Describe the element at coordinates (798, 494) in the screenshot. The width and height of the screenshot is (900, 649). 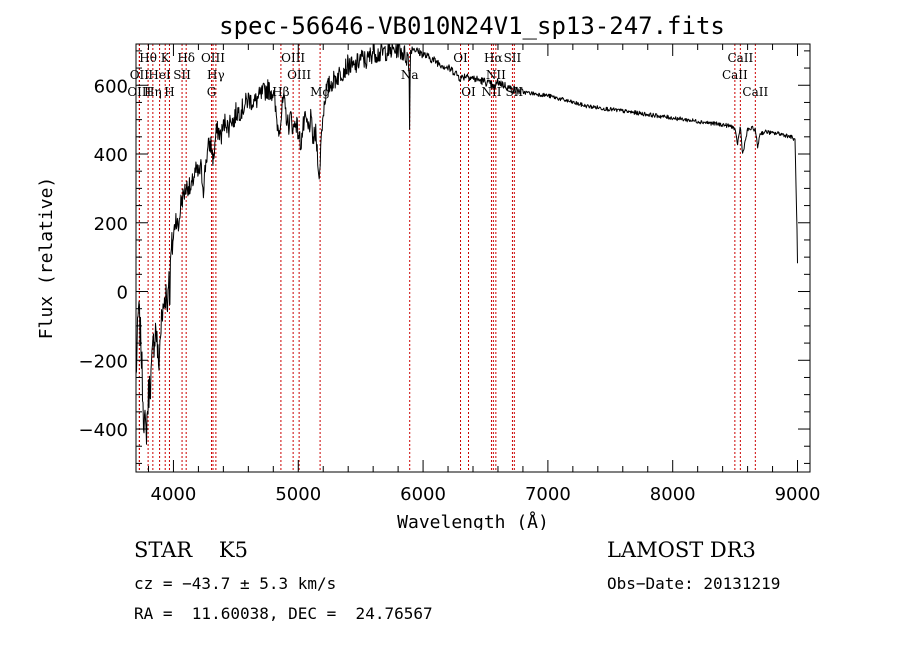
I see `x-tick-label: 9000` at that location.